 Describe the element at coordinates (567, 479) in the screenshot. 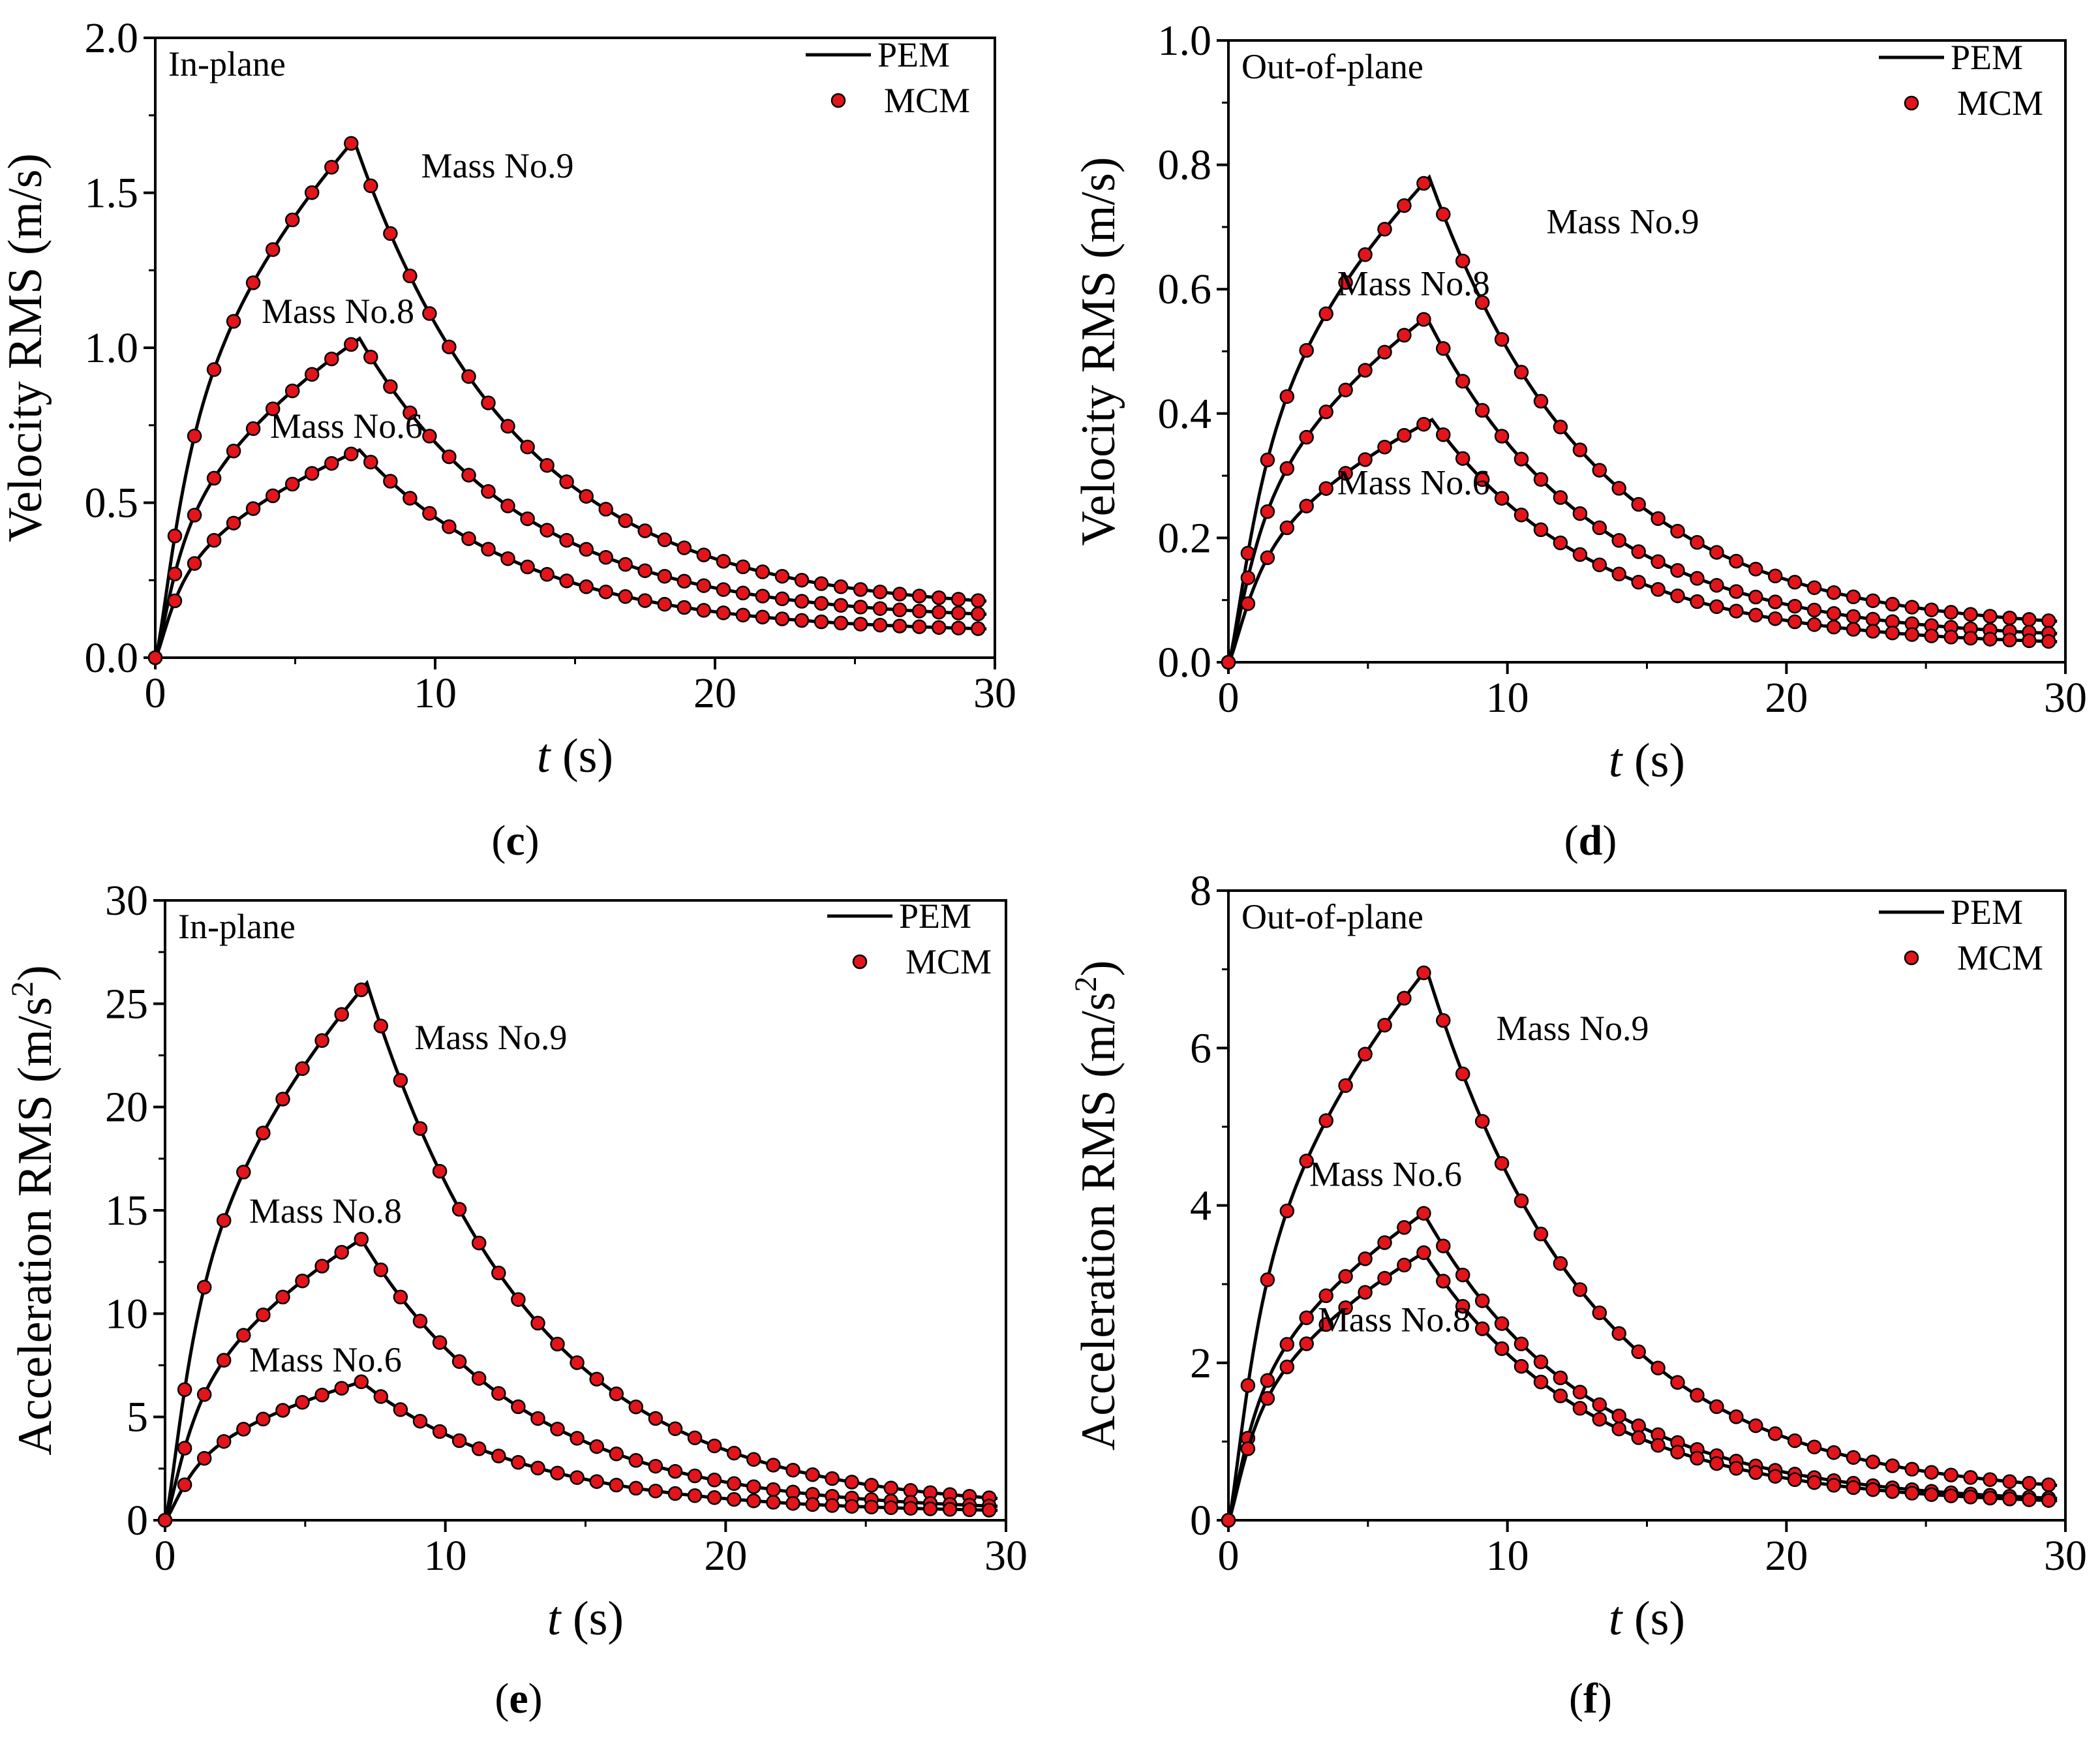

I see `series-mass-no-8: Mass No.8` at that location.